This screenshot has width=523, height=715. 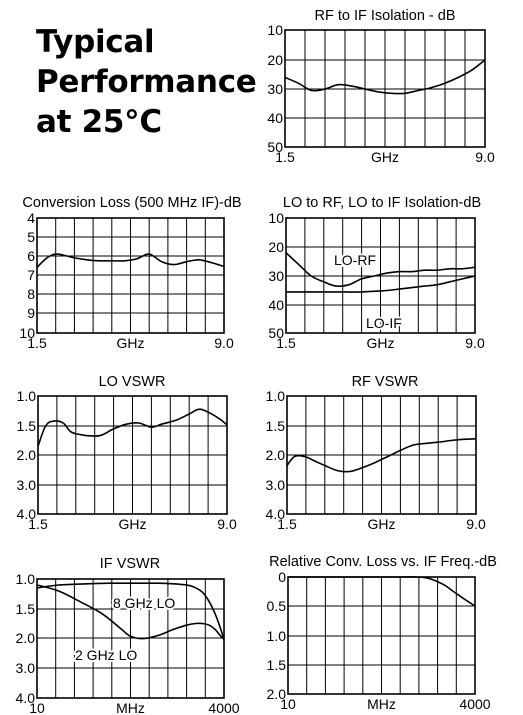 I want to click on lo-vswr-x-tick-label: 9.0, so click(x=227, y=524).